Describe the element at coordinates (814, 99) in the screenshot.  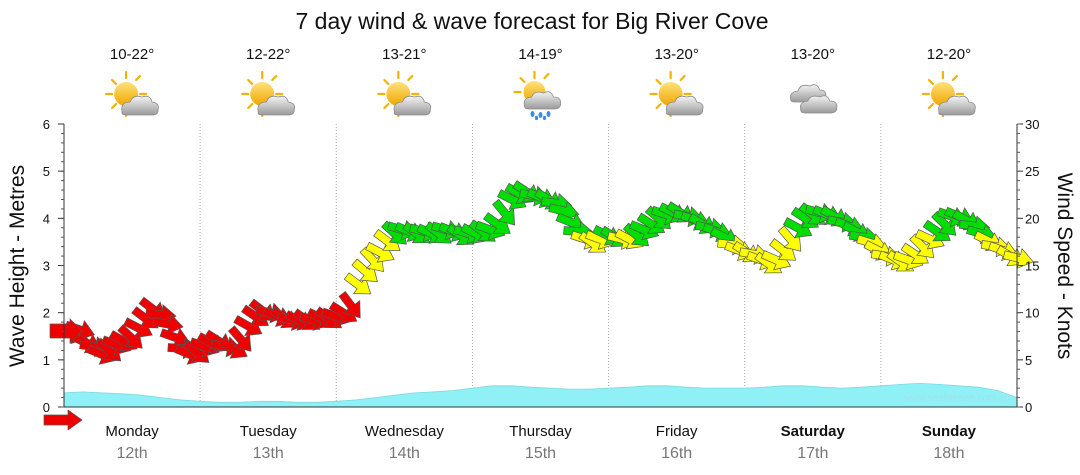
I see `cloudy-icon` at that location.